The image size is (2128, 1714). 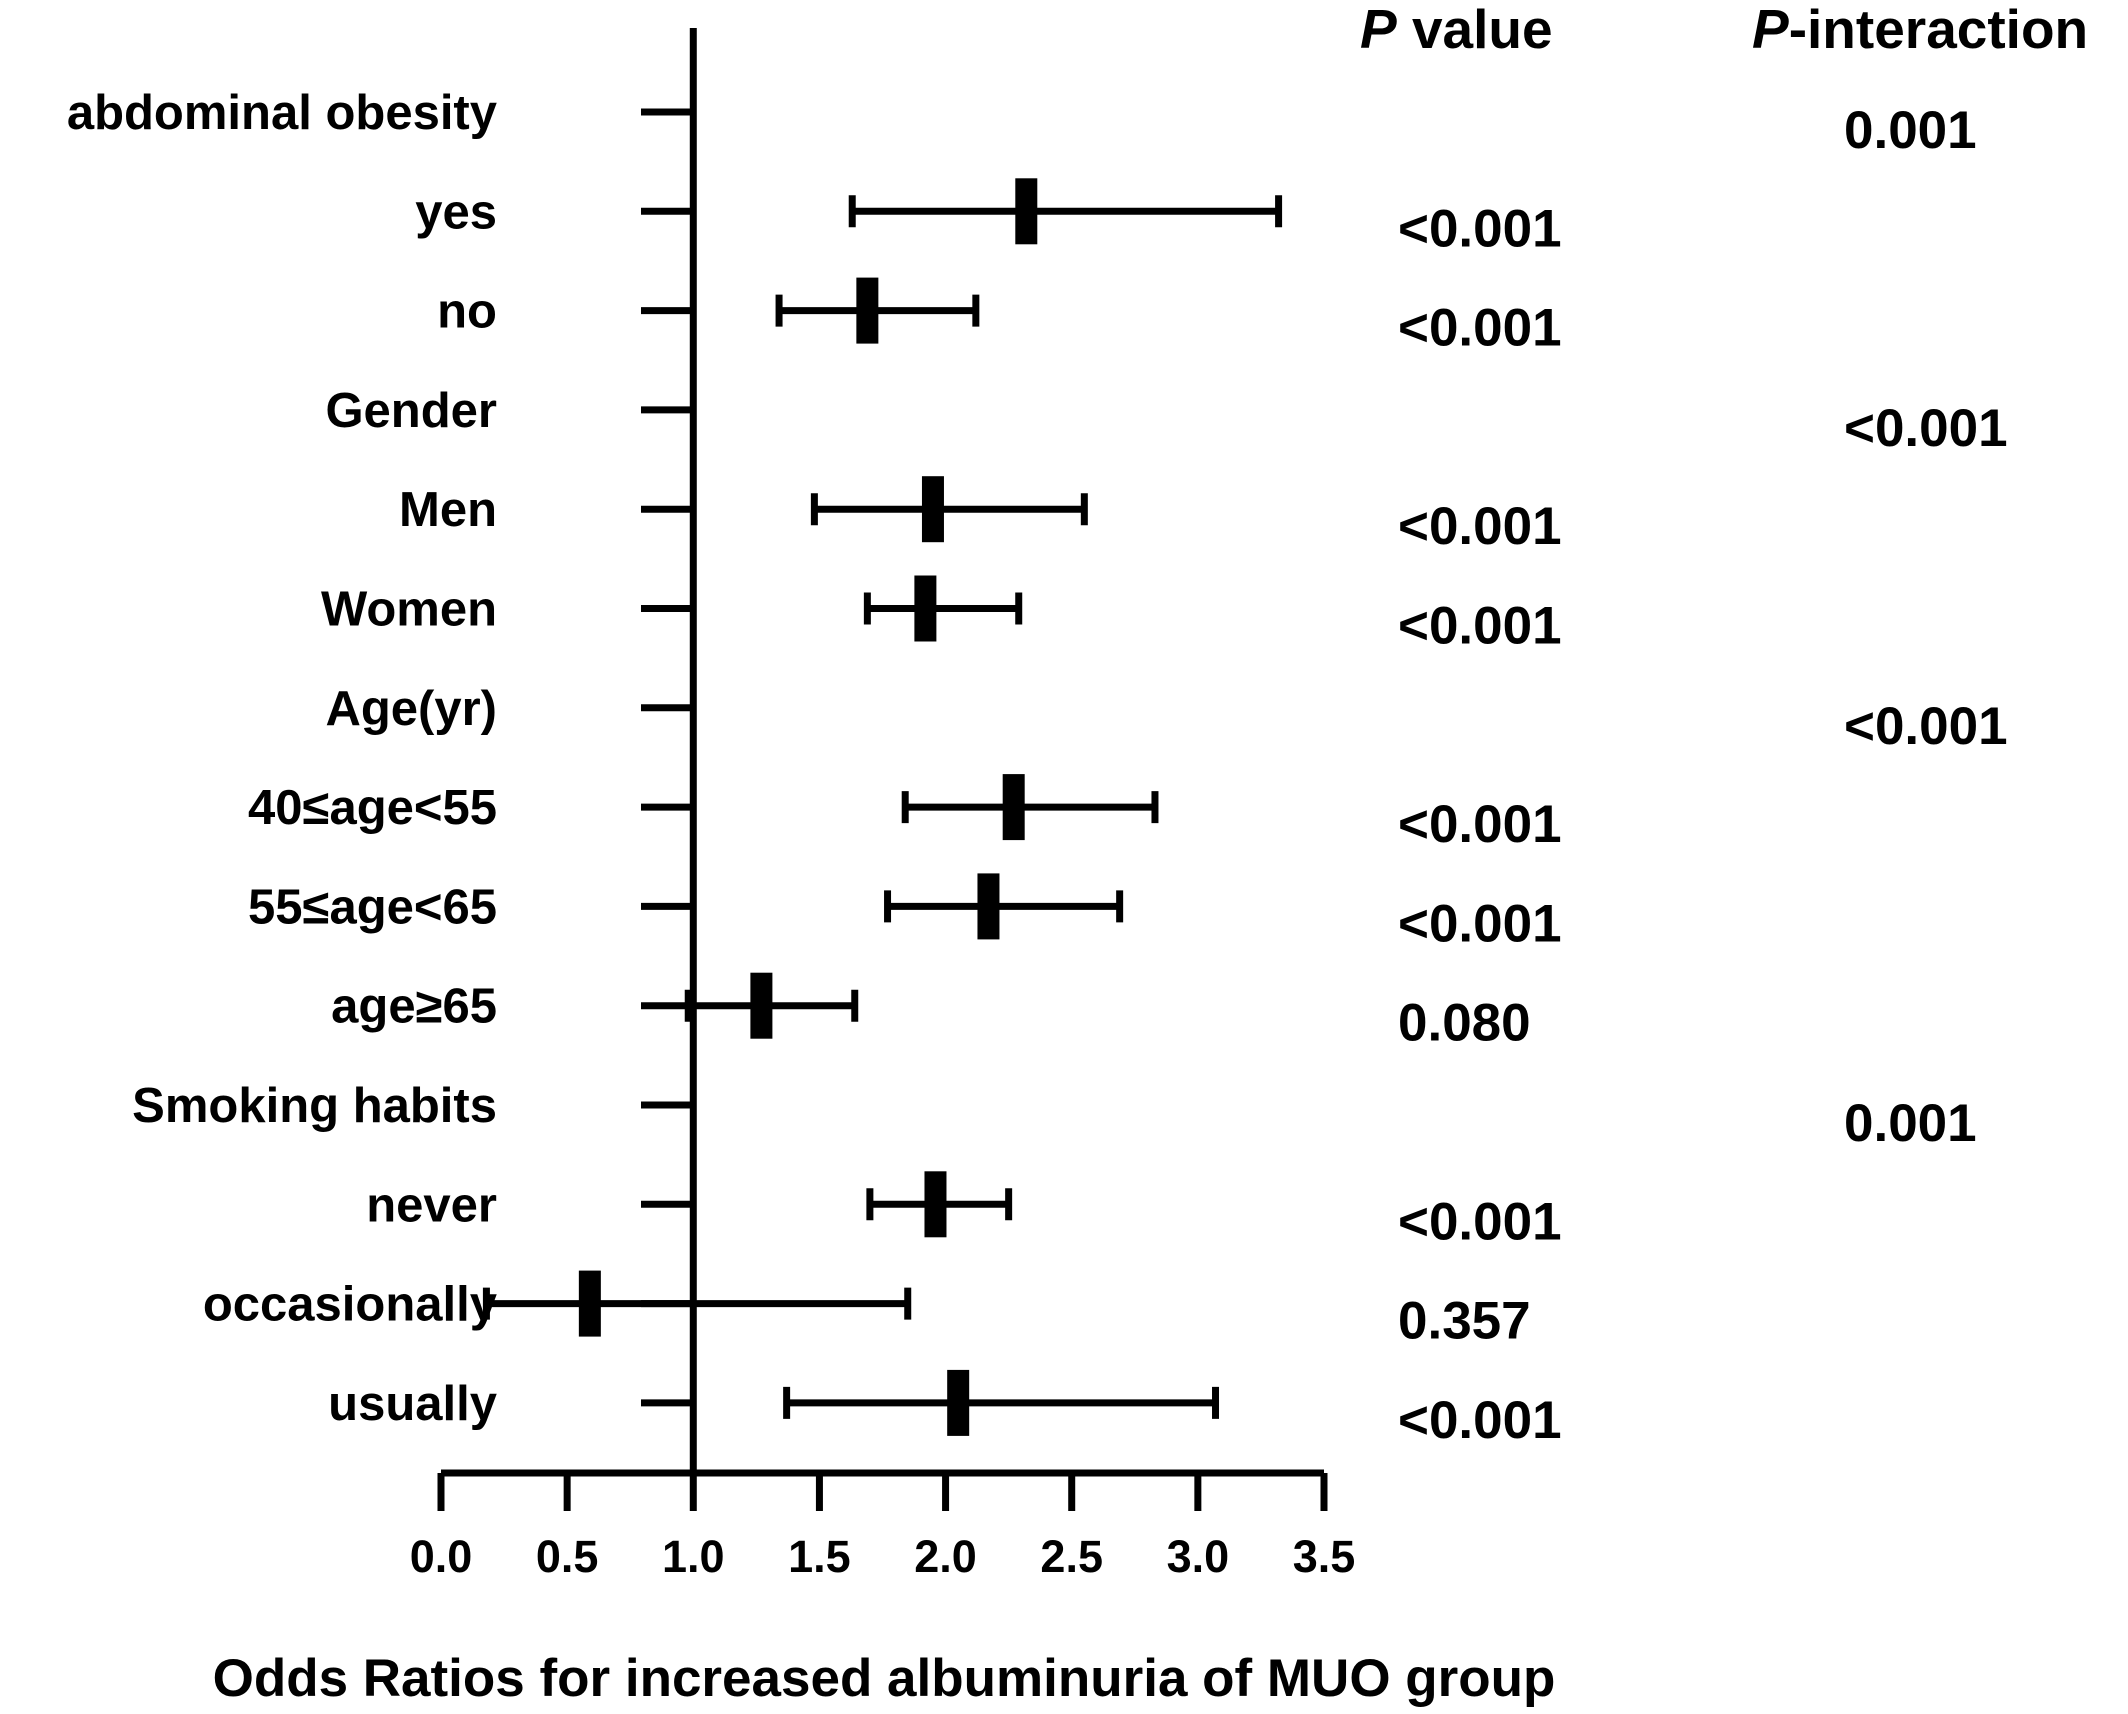 I want to click on x-tick-label: 0.0, so click(x=441, y=1556).